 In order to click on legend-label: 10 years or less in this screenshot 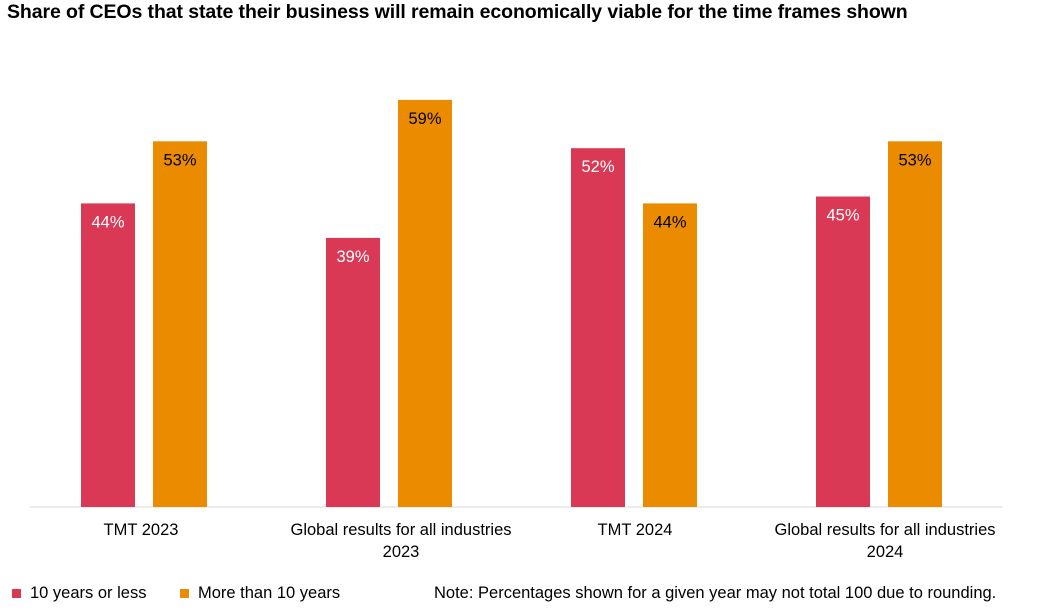, I will do `click(88, 593)`.